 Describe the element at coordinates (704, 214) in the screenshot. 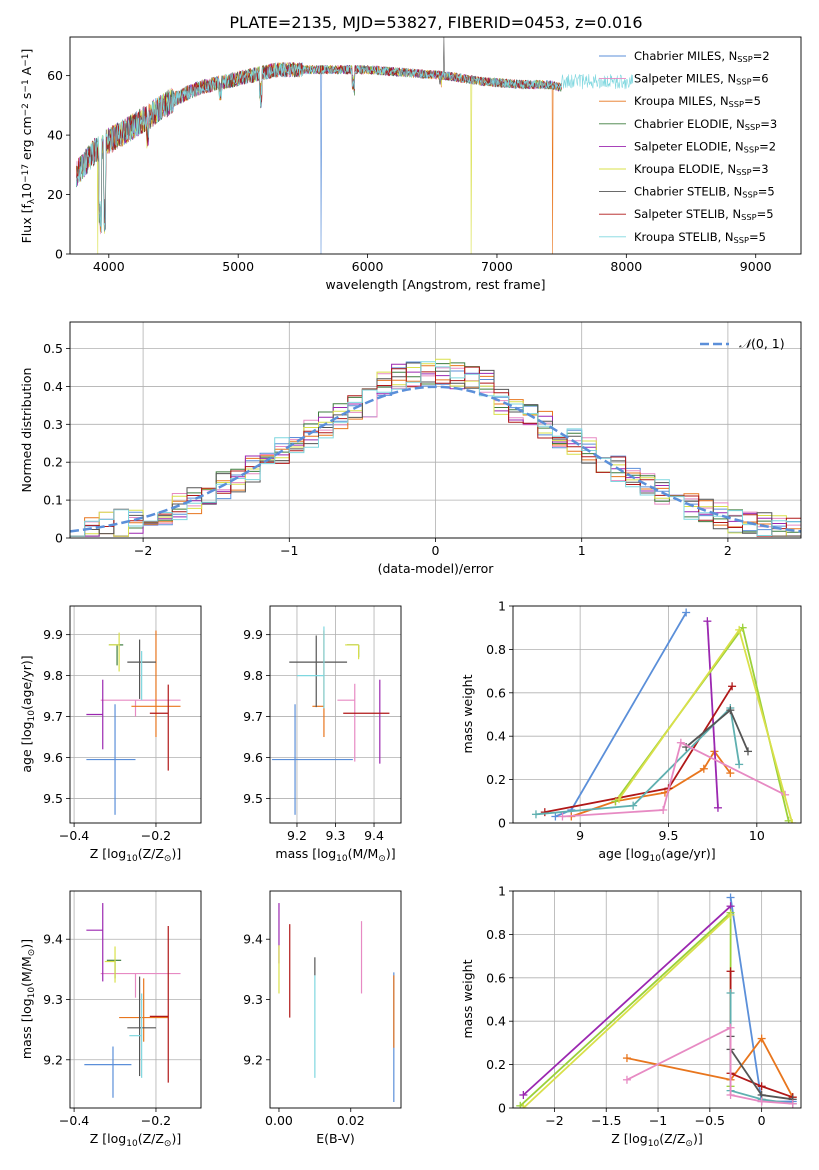

I see `legend-label-salpeter-stelib: Salpeter STELIB, NSSP=5` at that location.